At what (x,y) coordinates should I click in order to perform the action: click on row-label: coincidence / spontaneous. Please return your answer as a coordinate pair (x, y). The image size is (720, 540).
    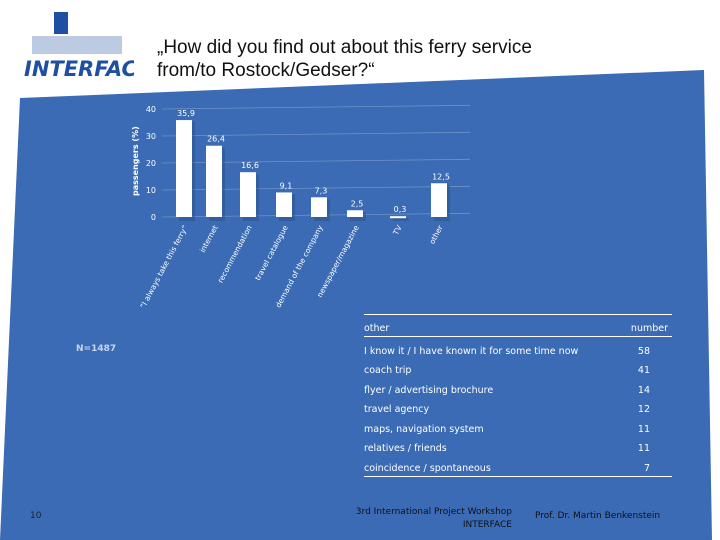
    Looking at the image, I should click on (427, 468).